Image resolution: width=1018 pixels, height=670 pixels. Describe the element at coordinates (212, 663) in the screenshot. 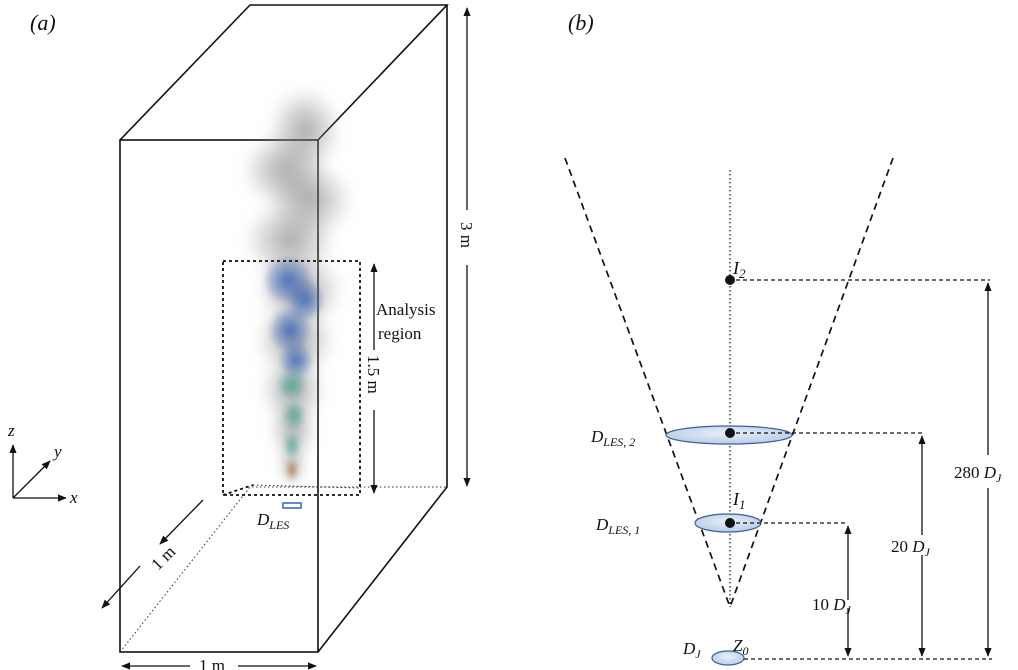

I see `width-label: 1 m` at that location.